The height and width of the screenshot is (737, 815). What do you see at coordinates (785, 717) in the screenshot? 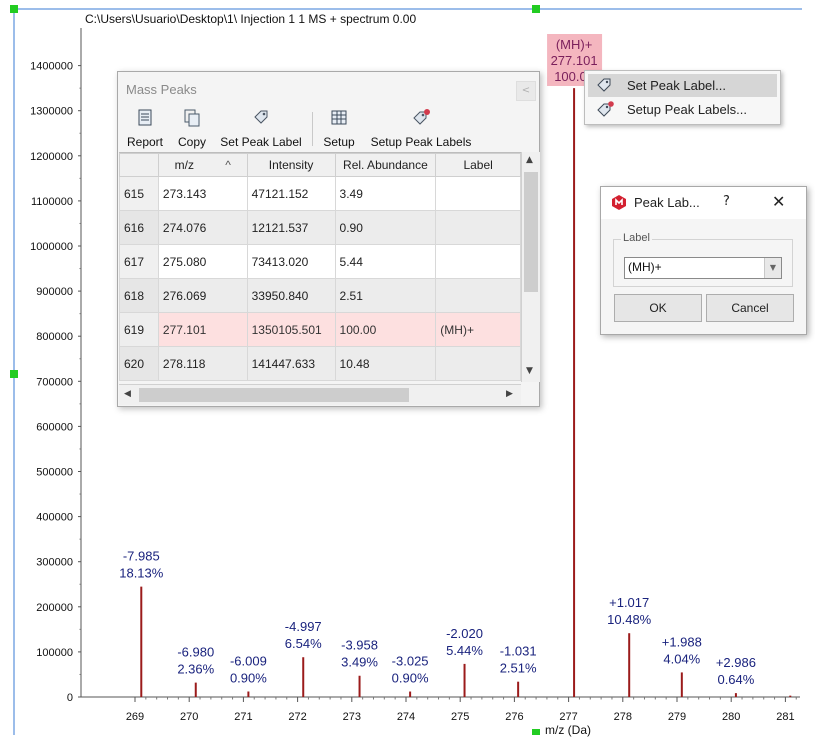
I see `x-tick-label: 281` at bounding box center [785, 717].